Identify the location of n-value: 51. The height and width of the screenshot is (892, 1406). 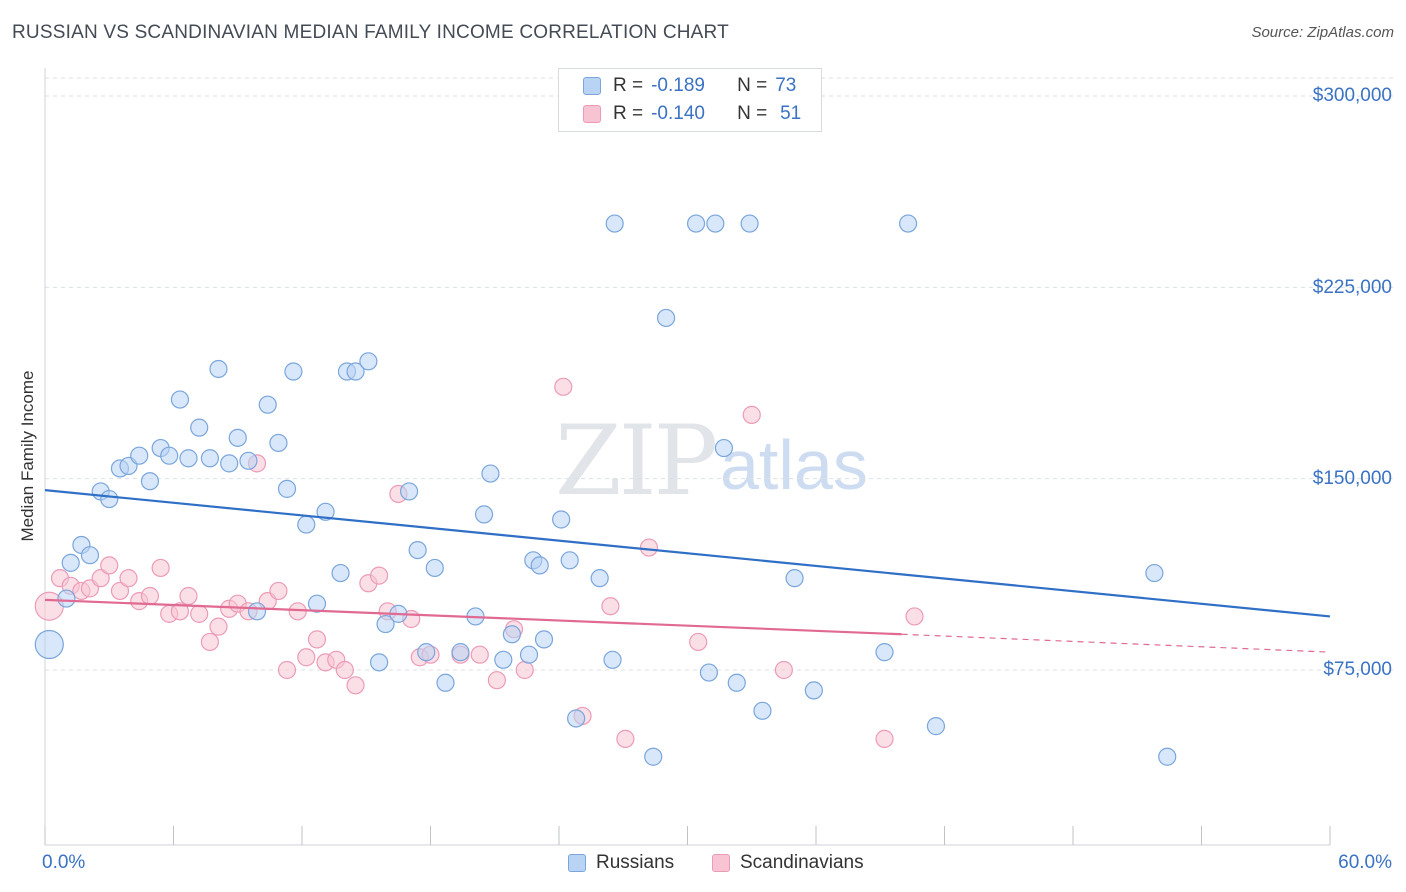
(791, 113).